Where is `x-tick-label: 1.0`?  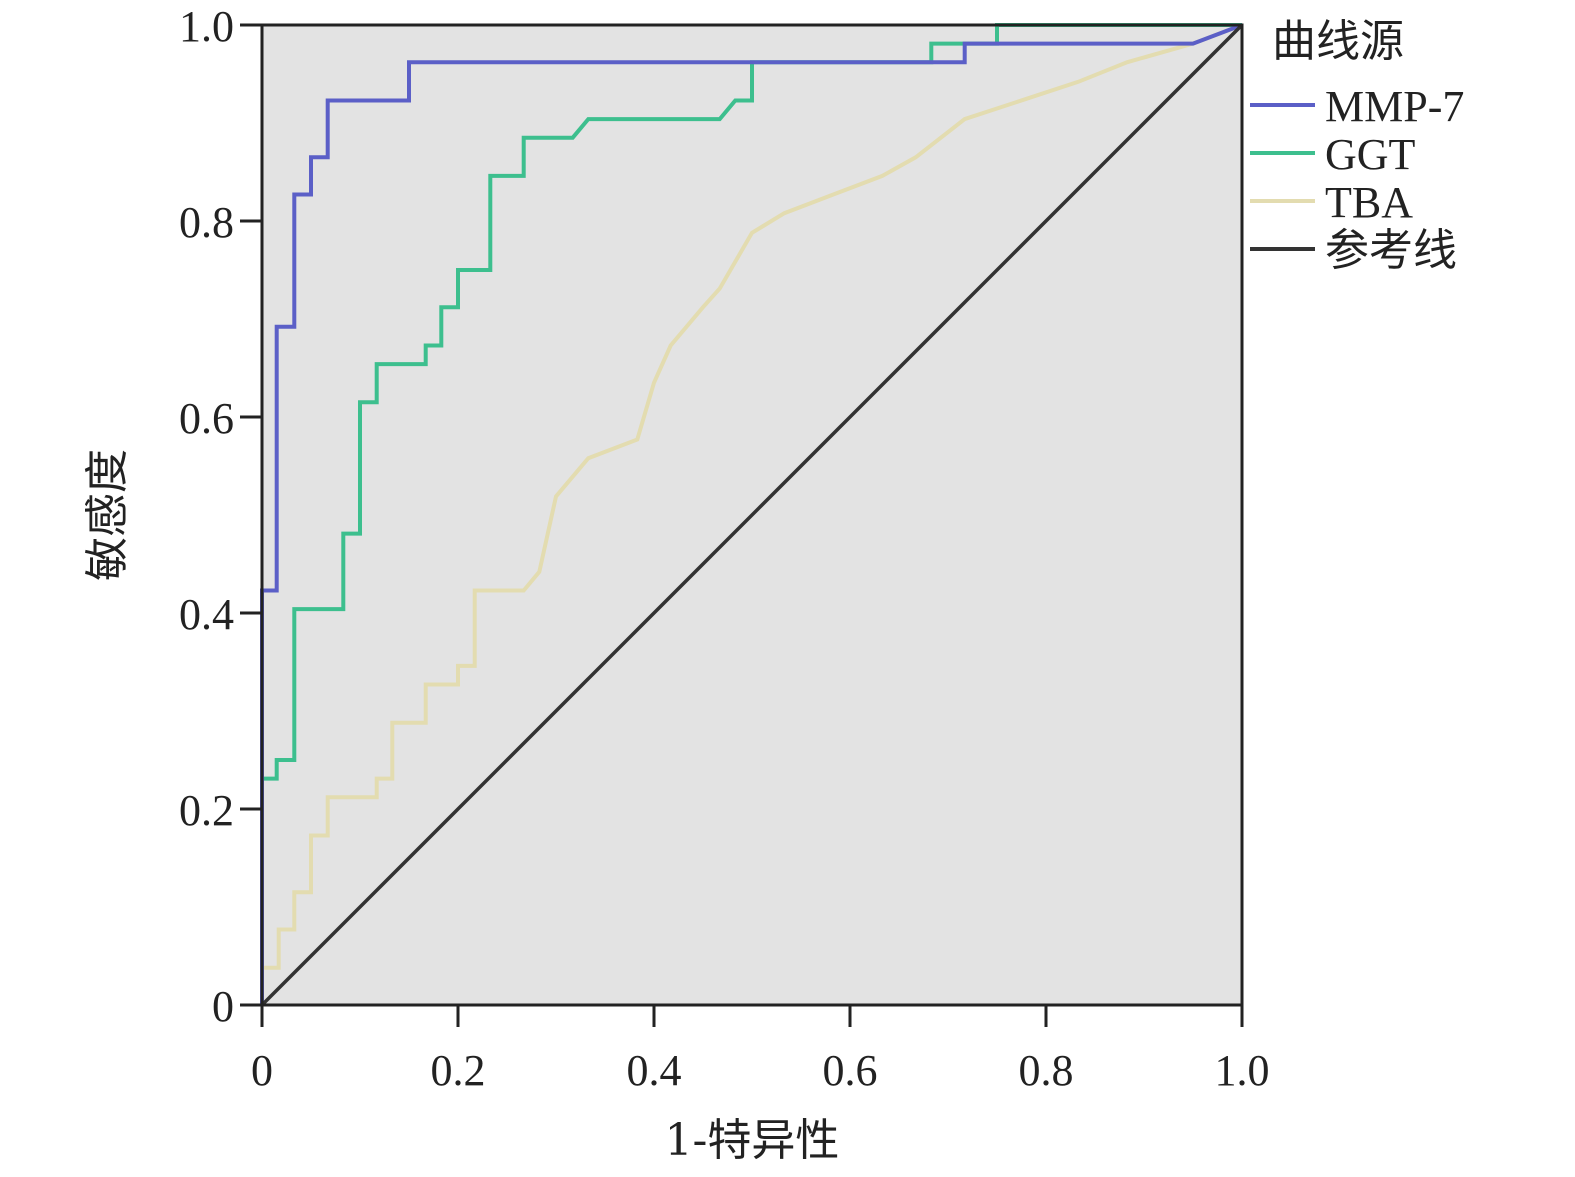
x-tick-label: 1.0 is located at coordinates (1242, 1070).